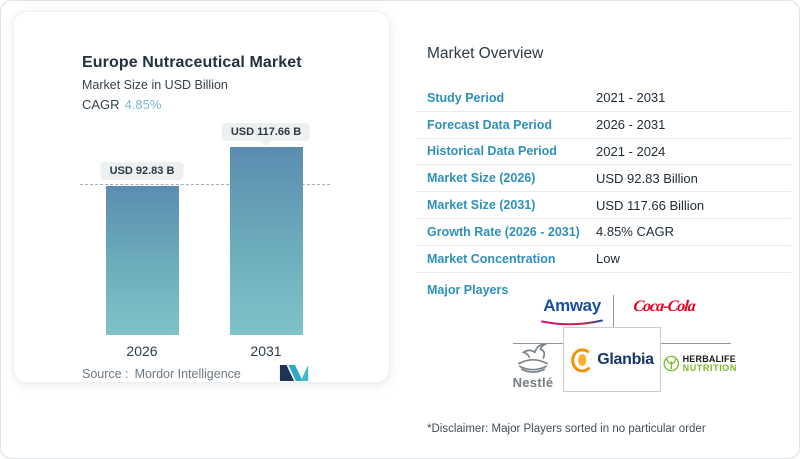 The image size is (800, 459). I want to click on table-row: Historical Data Period 2021 - 2024, so click(603, 152).